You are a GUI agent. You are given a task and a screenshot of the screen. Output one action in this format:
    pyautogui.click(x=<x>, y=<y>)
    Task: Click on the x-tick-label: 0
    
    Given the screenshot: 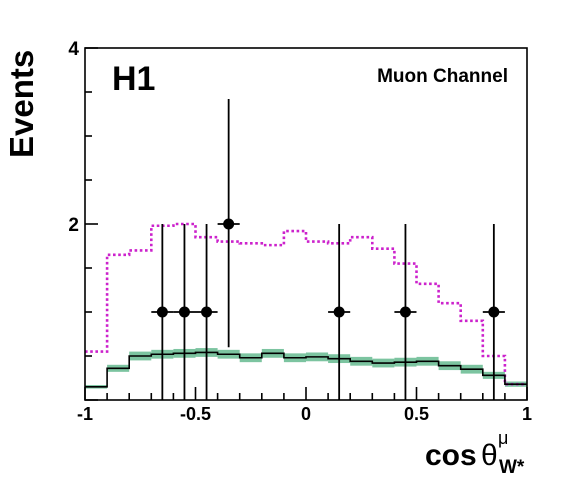 What is the action you would take?
    pyautogui.click(x=306, y=414)
    